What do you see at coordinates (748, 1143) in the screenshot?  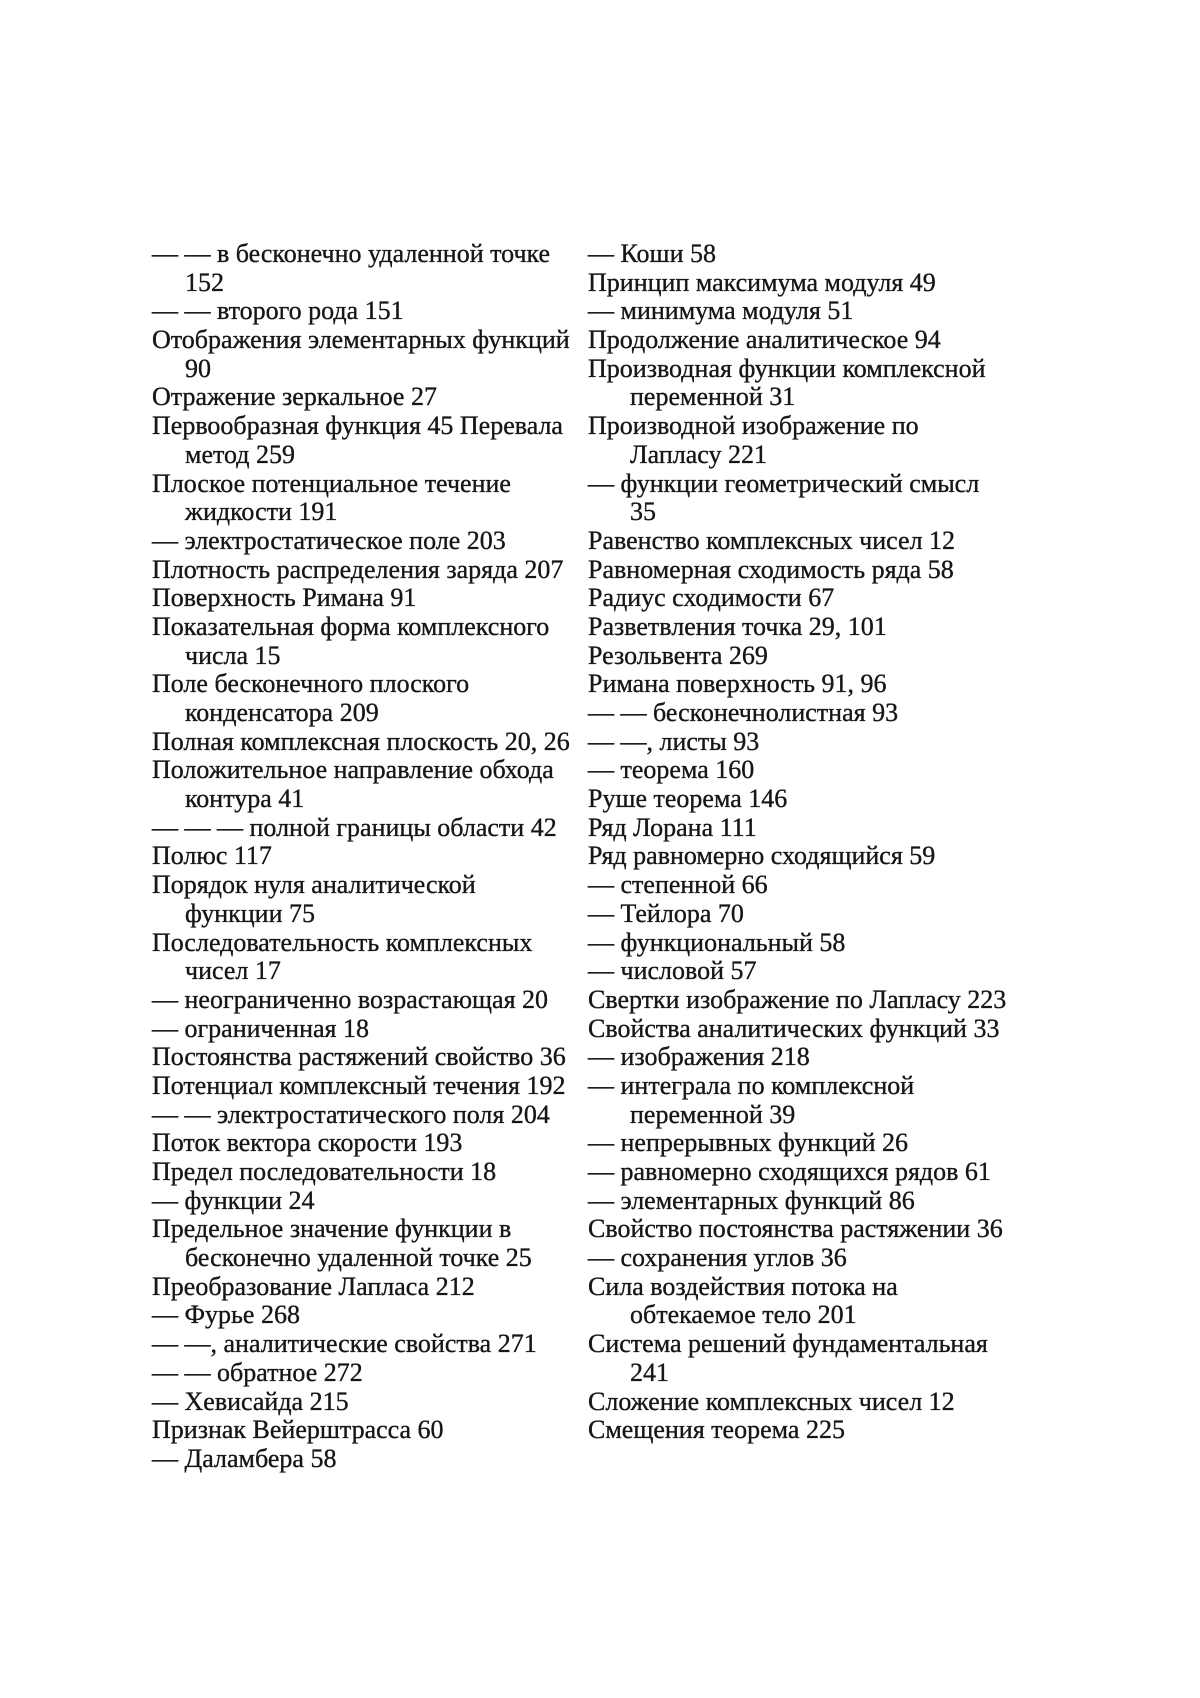 I see `index-line: — непрерывных функций 26` at bounding box center [748, 1143].